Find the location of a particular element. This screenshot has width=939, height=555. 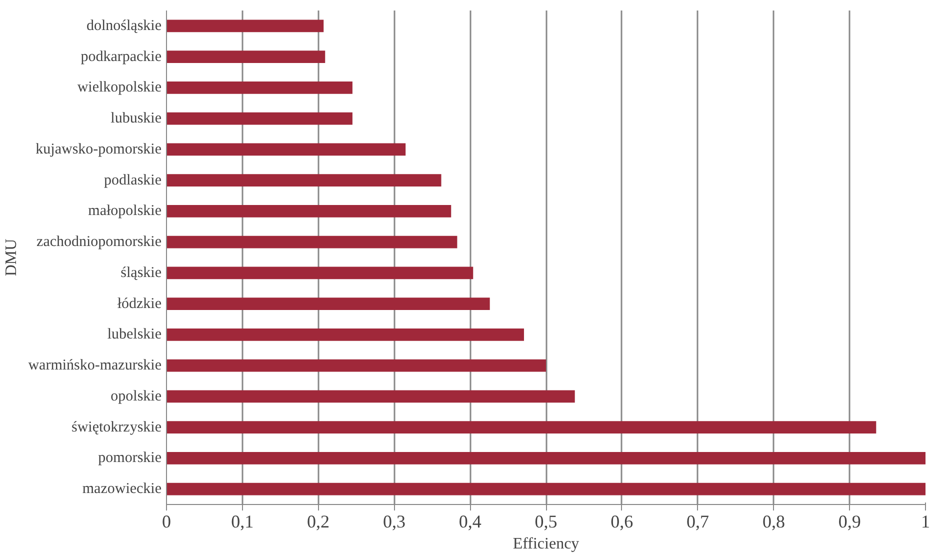

x-tick-label: 0,9 is located at coordinates (849, 522).